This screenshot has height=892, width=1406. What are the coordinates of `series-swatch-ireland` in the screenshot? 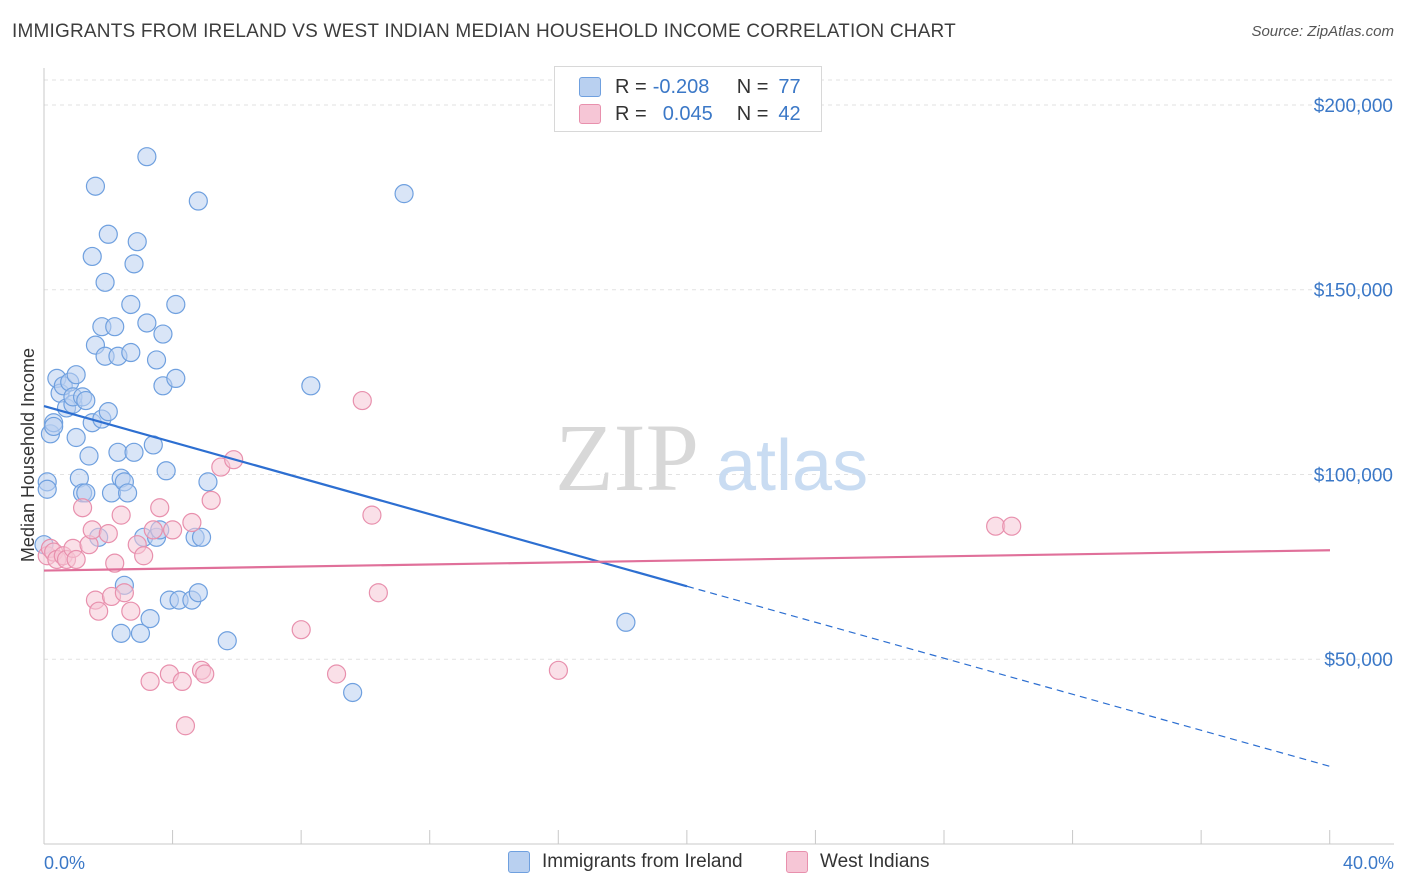 It's located at (519, 862).